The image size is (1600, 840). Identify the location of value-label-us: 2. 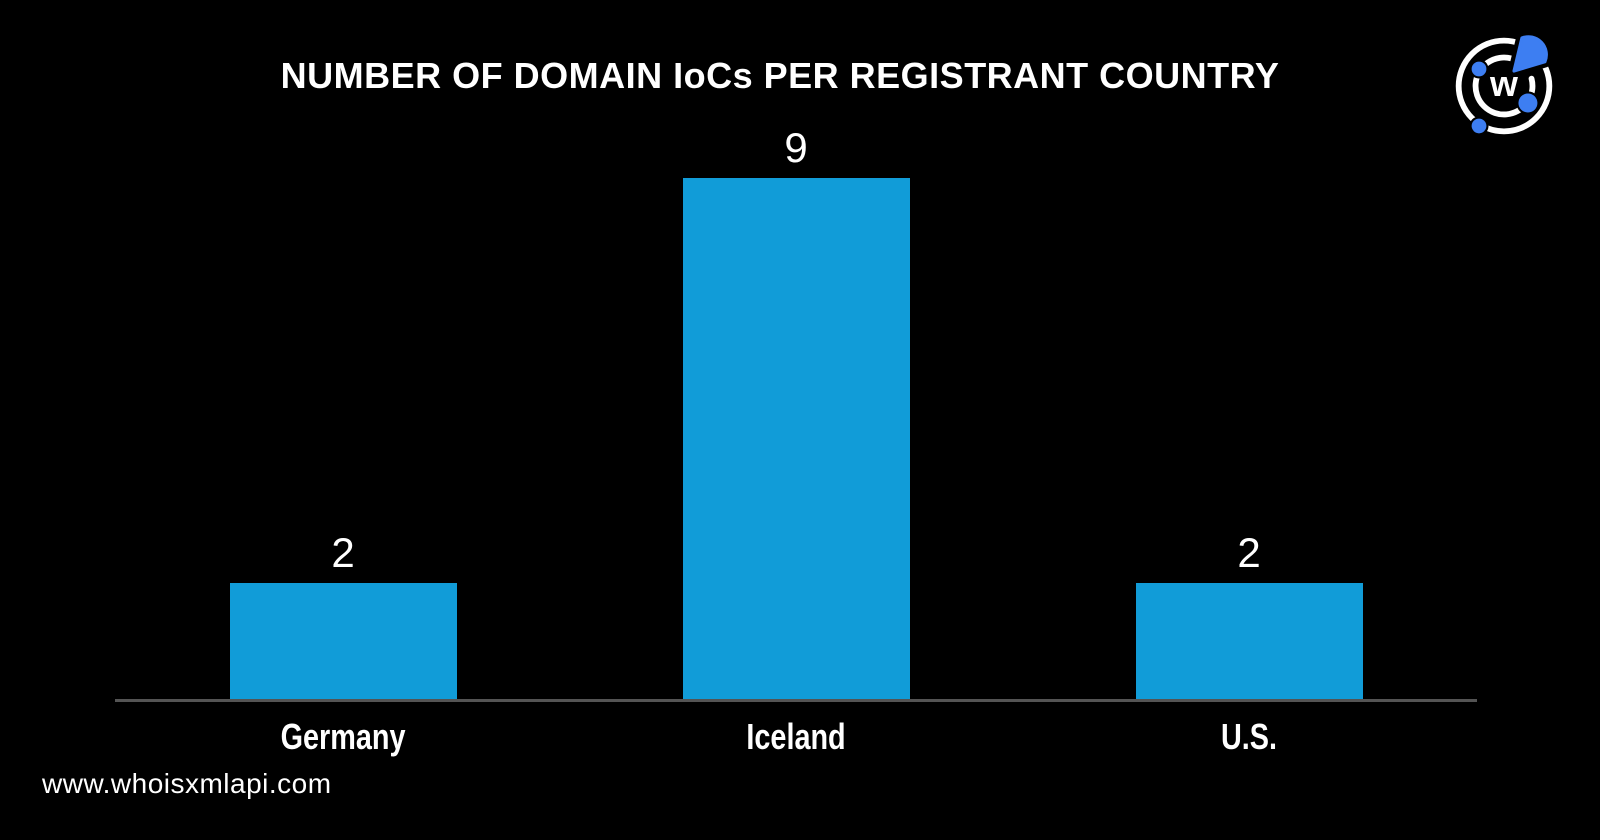
(1249, 552).